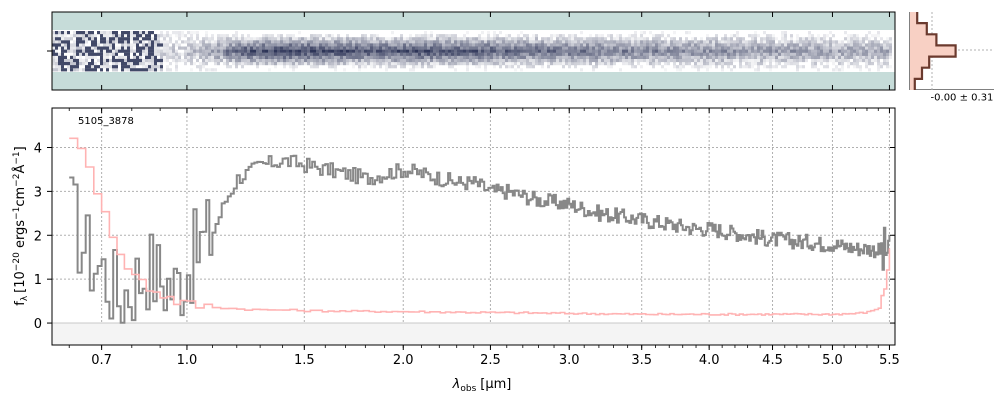 This screenshot has height=400, width=1000. What do you see at coordinates (17, 180) in the screenshot?
I see `y-axis-exp3: −2` at bounding box center [17, 180].